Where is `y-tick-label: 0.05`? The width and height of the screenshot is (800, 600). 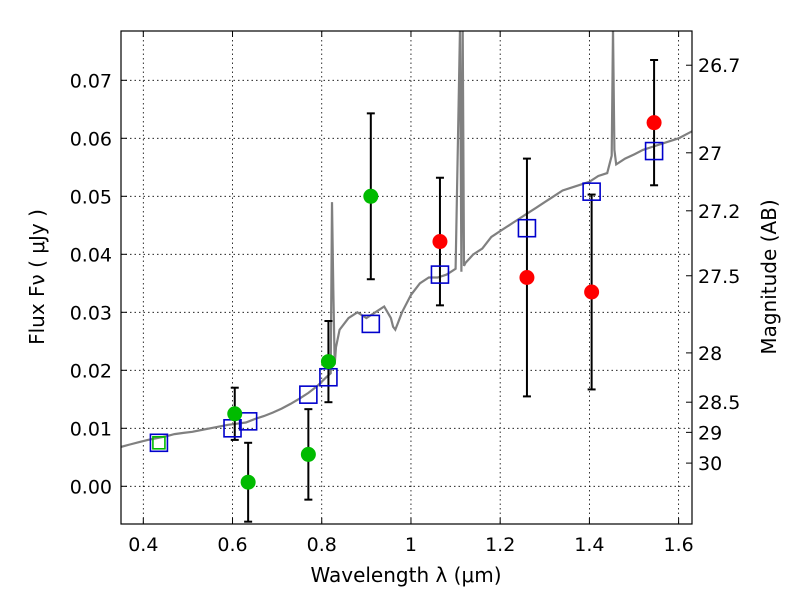
y-tick-label: 0.05 is located at coordinates (91, 197).